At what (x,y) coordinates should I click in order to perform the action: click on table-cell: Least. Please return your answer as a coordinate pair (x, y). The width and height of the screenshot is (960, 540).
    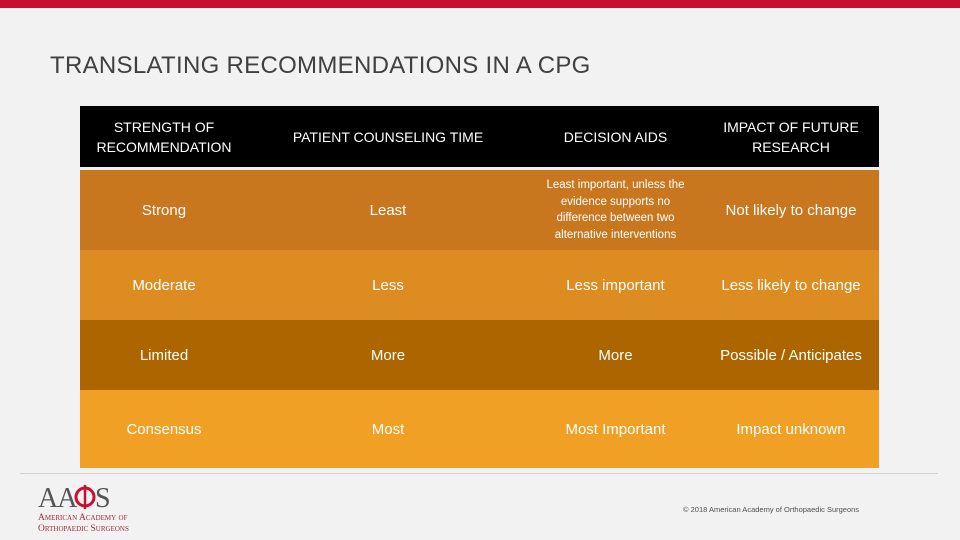
    Looking at the image, I should click on (388, 210).